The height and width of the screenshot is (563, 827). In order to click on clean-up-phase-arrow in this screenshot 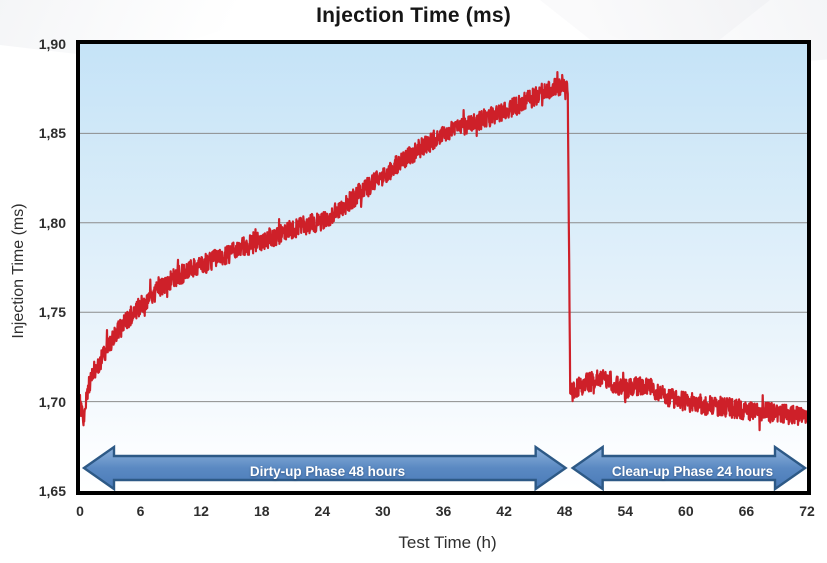, I will do `click(688, 467)`.